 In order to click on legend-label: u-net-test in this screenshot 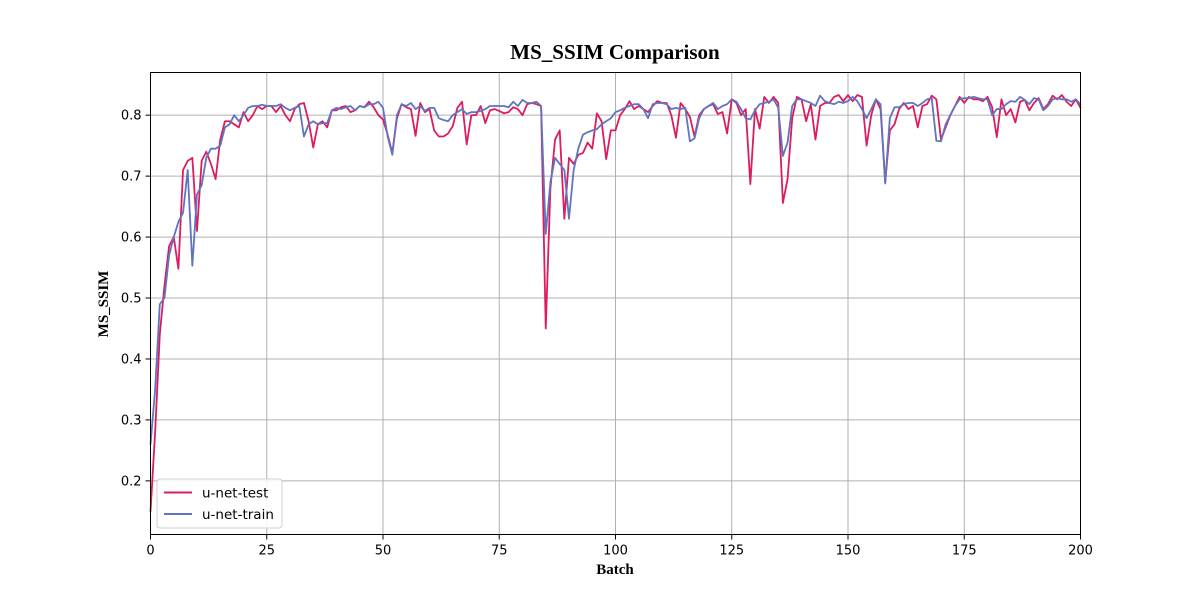, I will do `click(235, 494)`.